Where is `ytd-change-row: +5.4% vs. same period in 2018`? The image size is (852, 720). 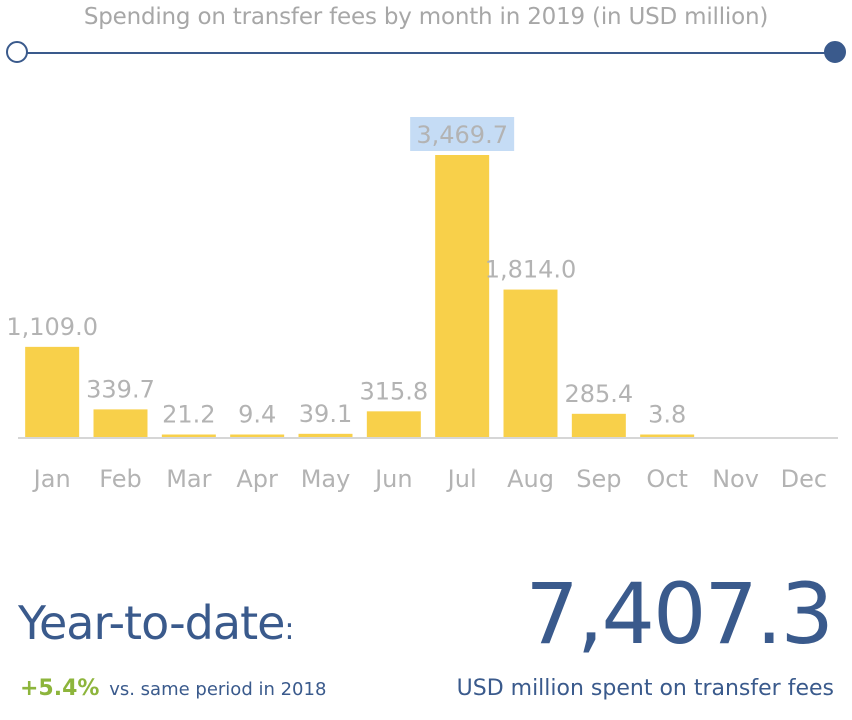 ytd-change-row: +5.4% vs. same period in 2018 is located at coordinates (173, 688).